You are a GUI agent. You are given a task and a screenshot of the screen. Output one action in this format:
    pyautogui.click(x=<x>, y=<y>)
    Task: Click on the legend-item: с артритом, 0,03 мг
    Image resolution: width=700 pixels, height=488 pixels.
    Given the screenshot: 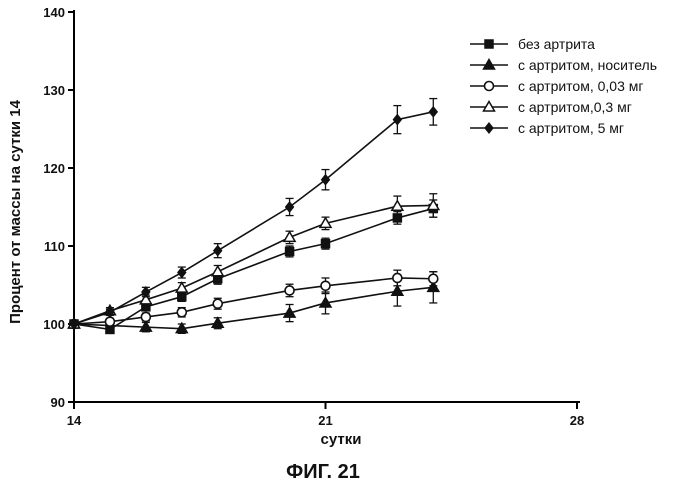 What is the action you would take?
    pyautogui.click(x=557, y=86)
    